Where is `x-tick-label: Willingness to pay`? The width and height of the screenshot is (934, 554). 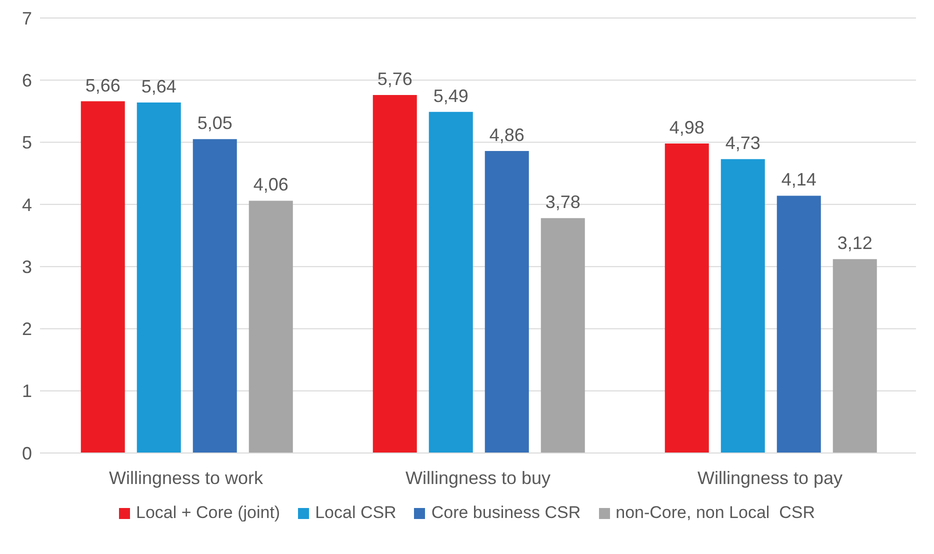
x-tick-label: Willingness to pay is located at coordinates (770, 478).